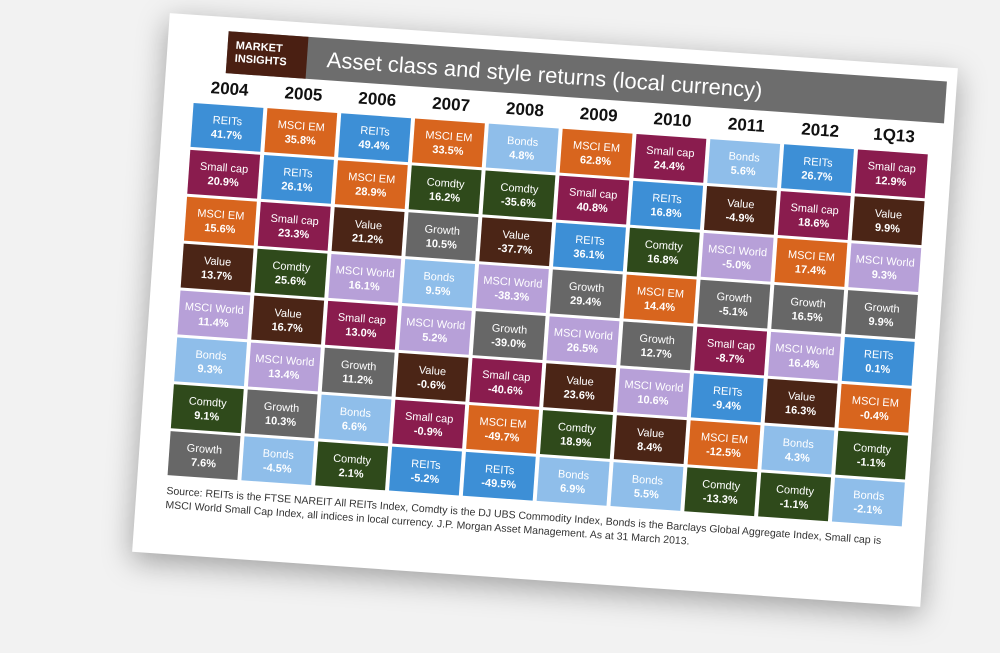  Describe the element at coordinates (435, 330) in the screenshot. I see `quilt-cell: MSCI World 5.2%` at that location.